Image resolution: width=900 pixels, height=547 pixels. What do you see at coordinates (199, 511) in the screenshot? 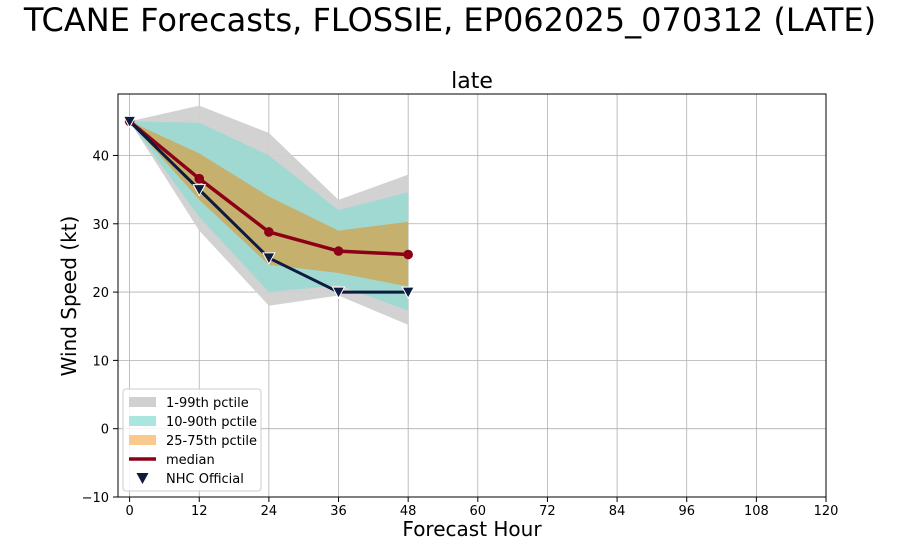
I see `x-tick-label: 12` at bounding box center [199, 511].